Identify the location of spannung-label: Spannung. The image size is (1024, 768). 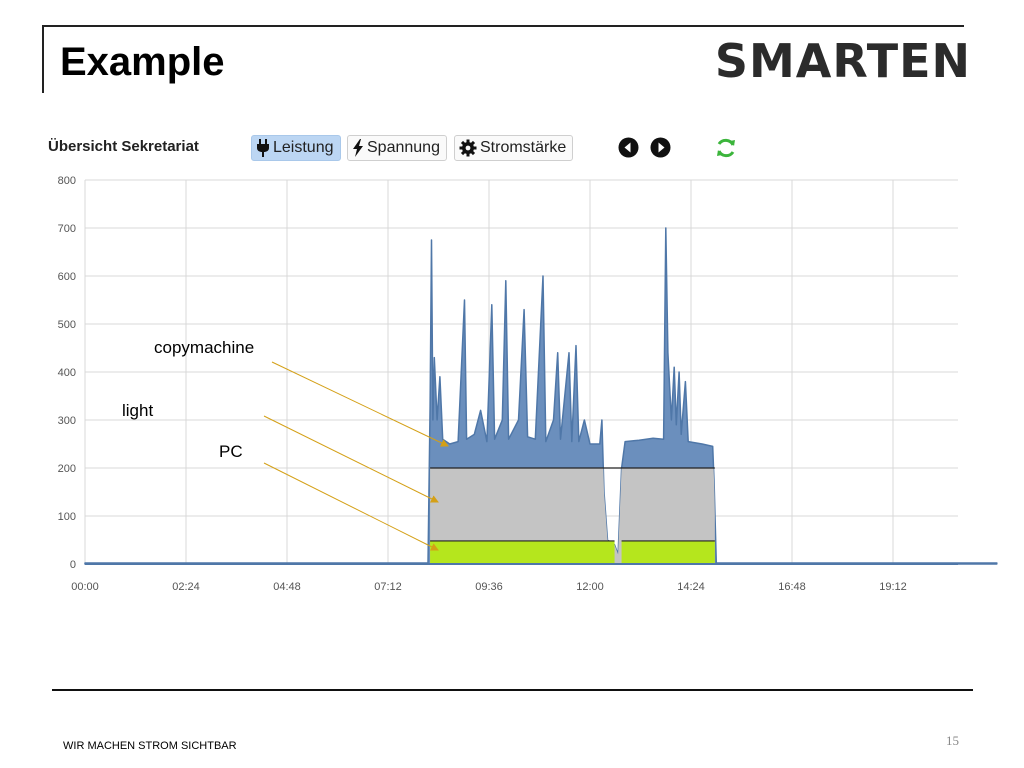
(403, 147).